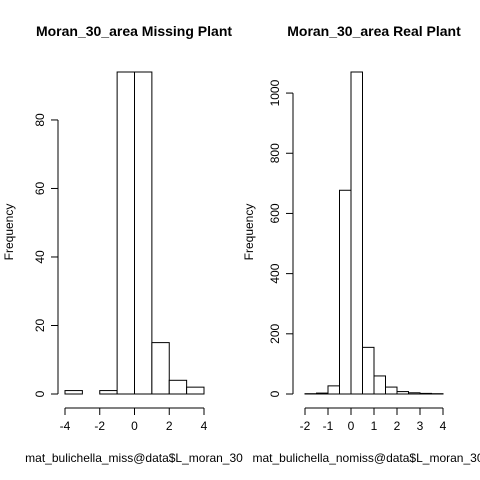 This screenshot has height=480, width=480. I want to click on x-axis-label: mat_bulichella_miss@data$L_moran_30, so click(134, 458).